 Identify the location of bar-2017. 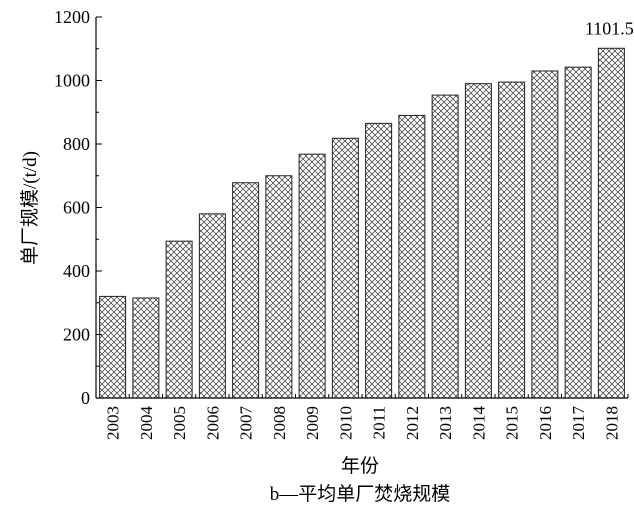
(578, 232).